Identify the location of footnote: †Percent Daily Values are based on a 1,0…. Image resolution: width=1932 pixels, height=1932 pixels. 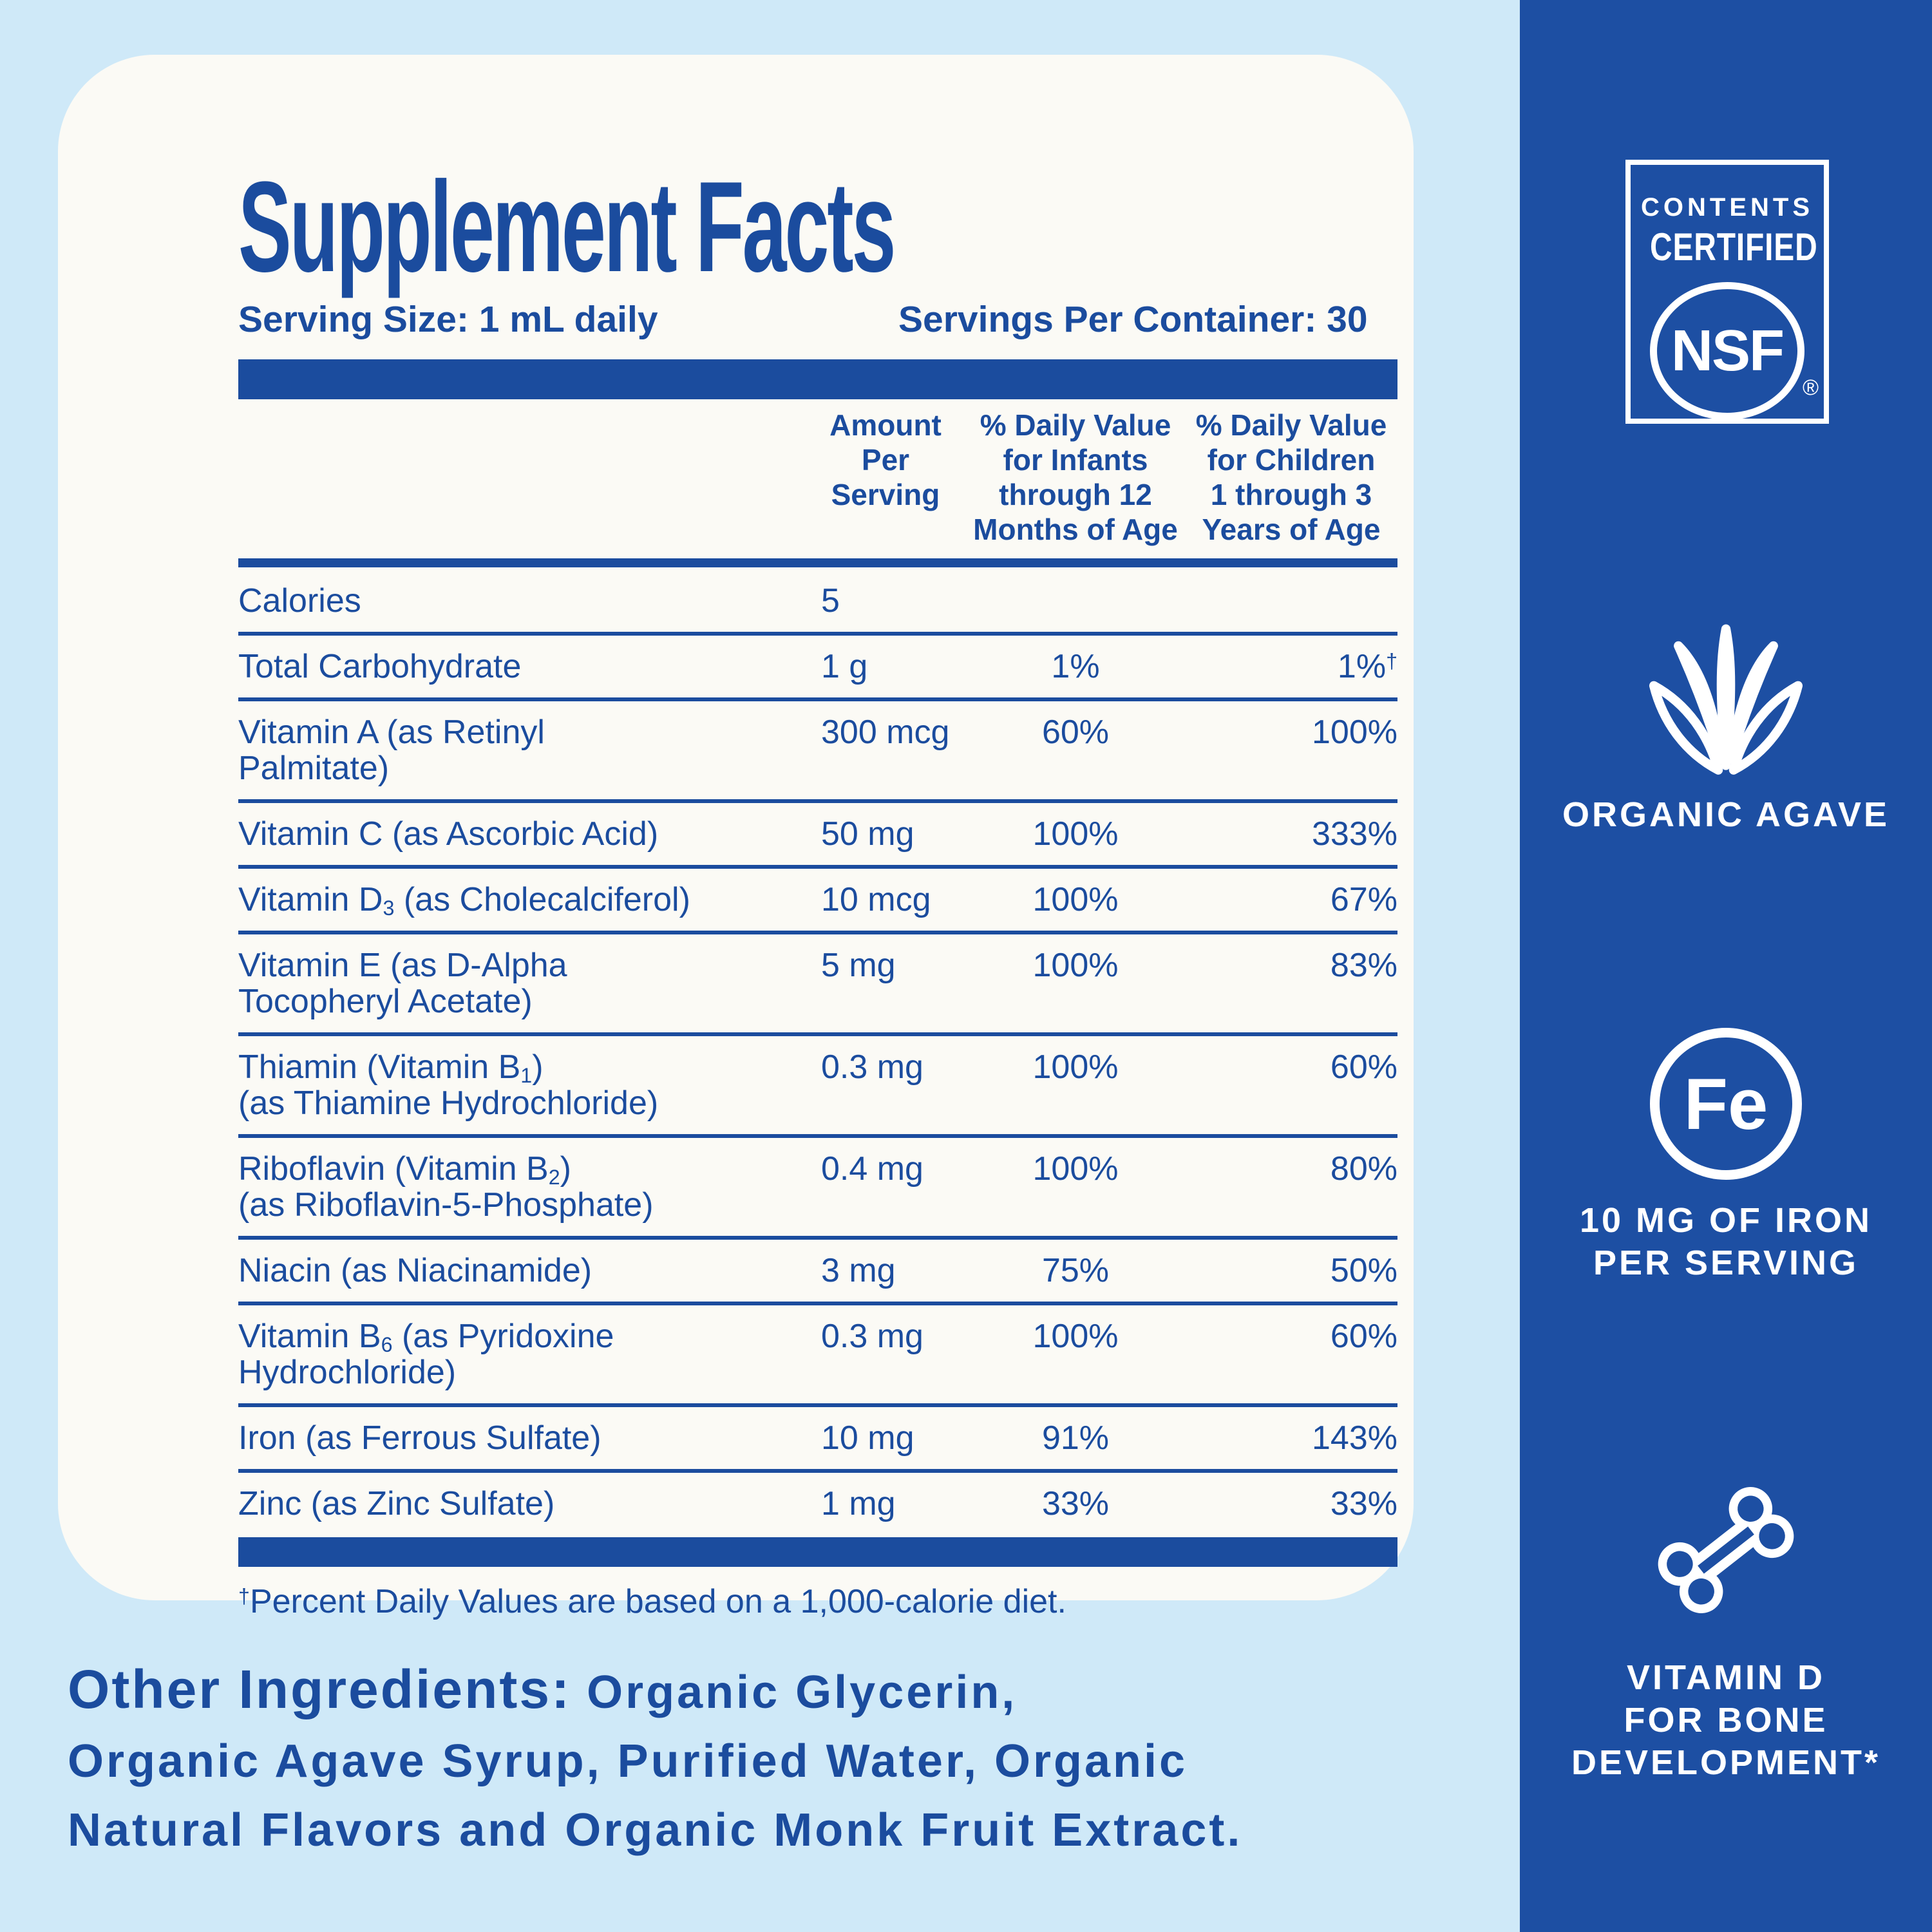
(652, 1601).